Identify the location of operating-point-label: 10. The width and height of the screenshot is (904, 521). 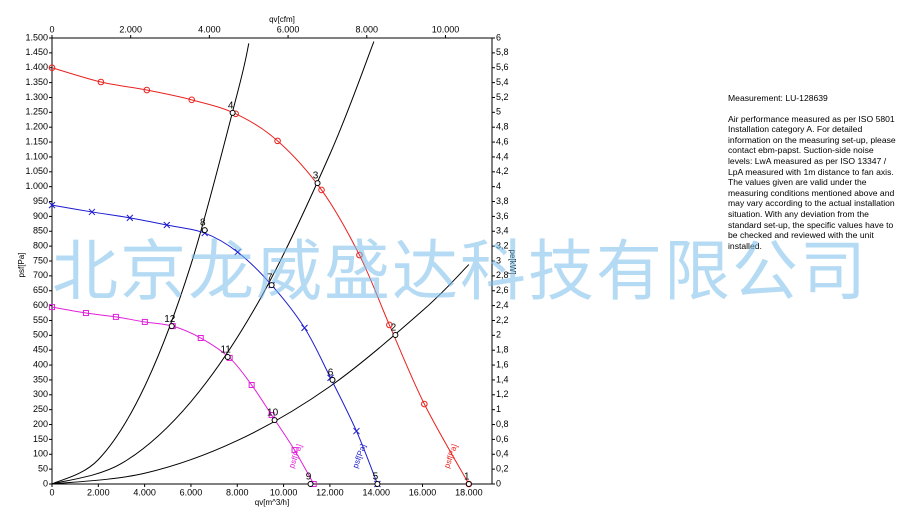
(273, 413).